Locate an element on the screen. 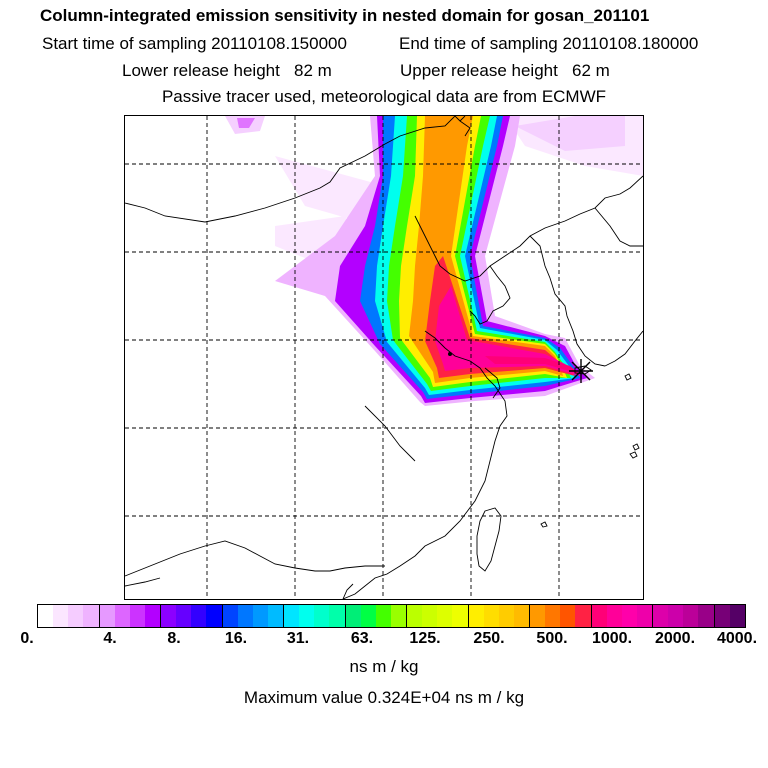  colorbar-tick-label: 16. is located at coordinates (236, 638).